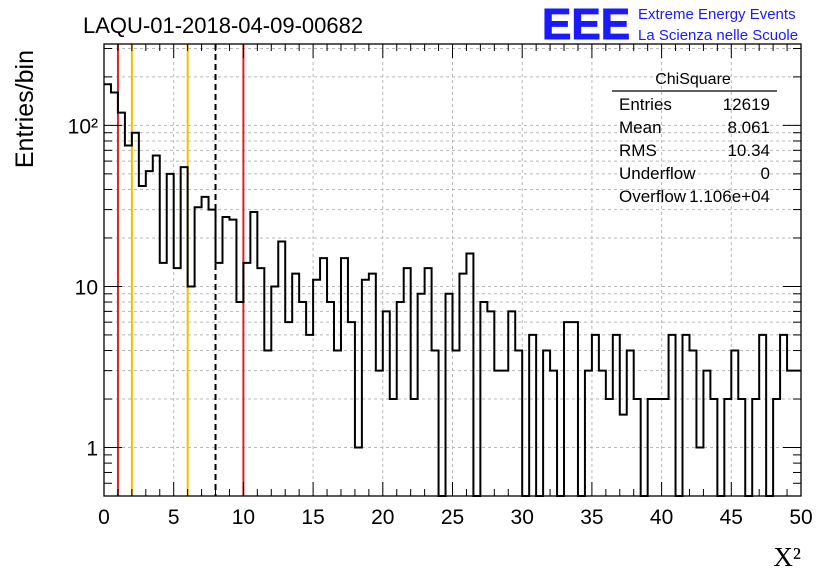  What do you see at coordinates (800, 517) in the screenshot?
I see `x-tick-label: 50` at bounding box center [800, 517].